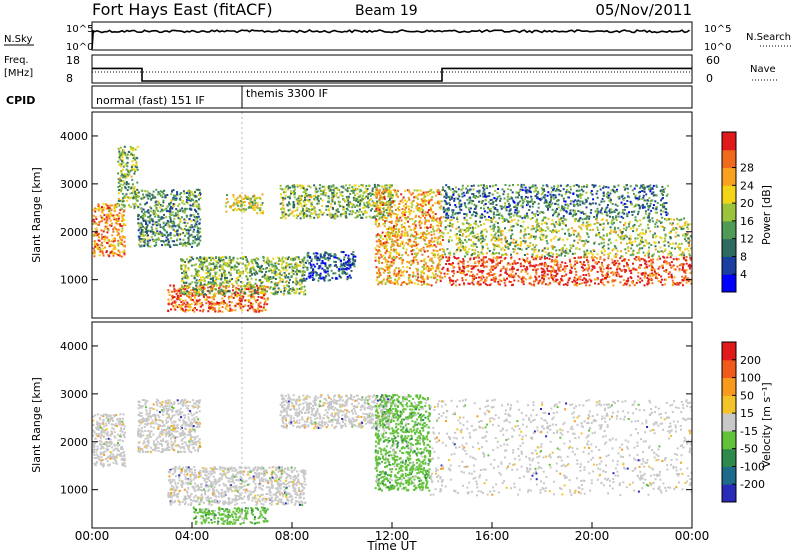 This screenshot has height=554, width=800. What do you see at coordinates (79, 47) in the screenshot?
I see `nsky-tick-bottom: 10^0` at bounding box center [79, 47].